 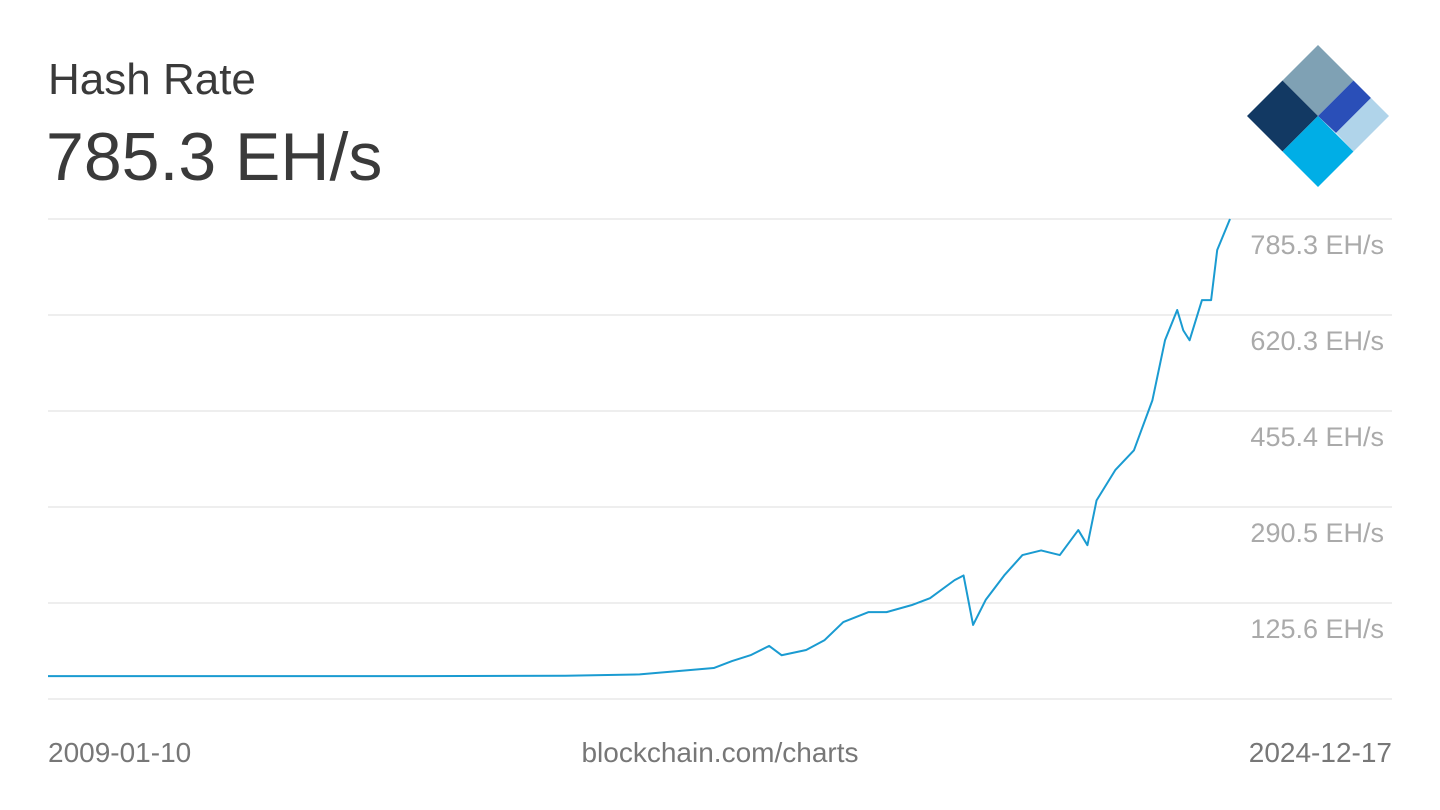 What do you see at coordinates (1317, 437) in the screenshot?
I see `y-tick-label: 455.4 EH/s` at bounding box center [1317, 437].